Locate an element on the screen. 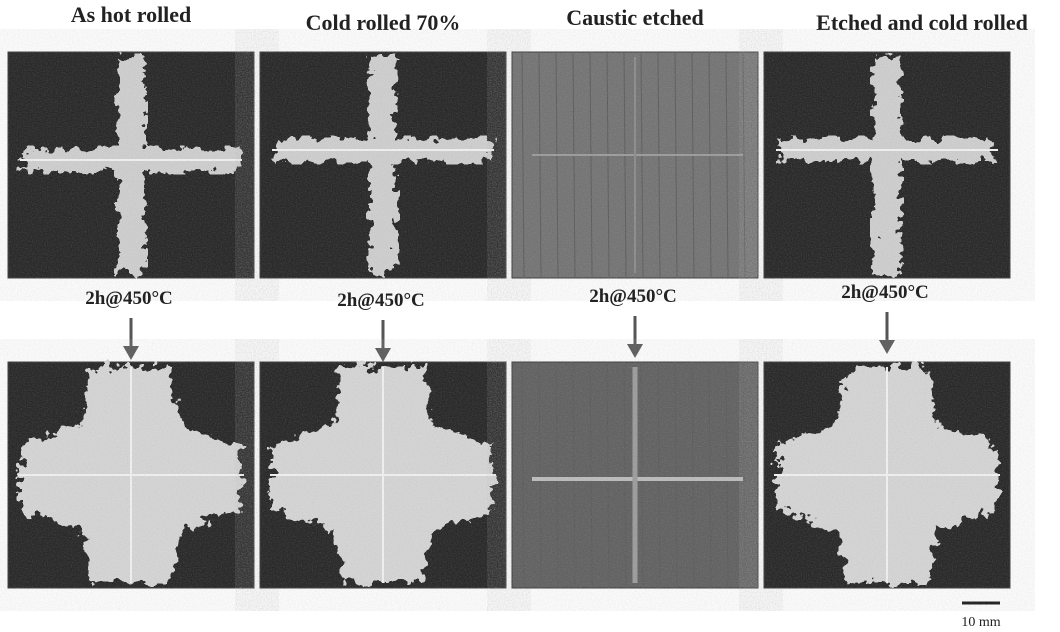 This screenshot has width=1060, height=632. column-title: Caustic etched is located at coordinates (634, 17).